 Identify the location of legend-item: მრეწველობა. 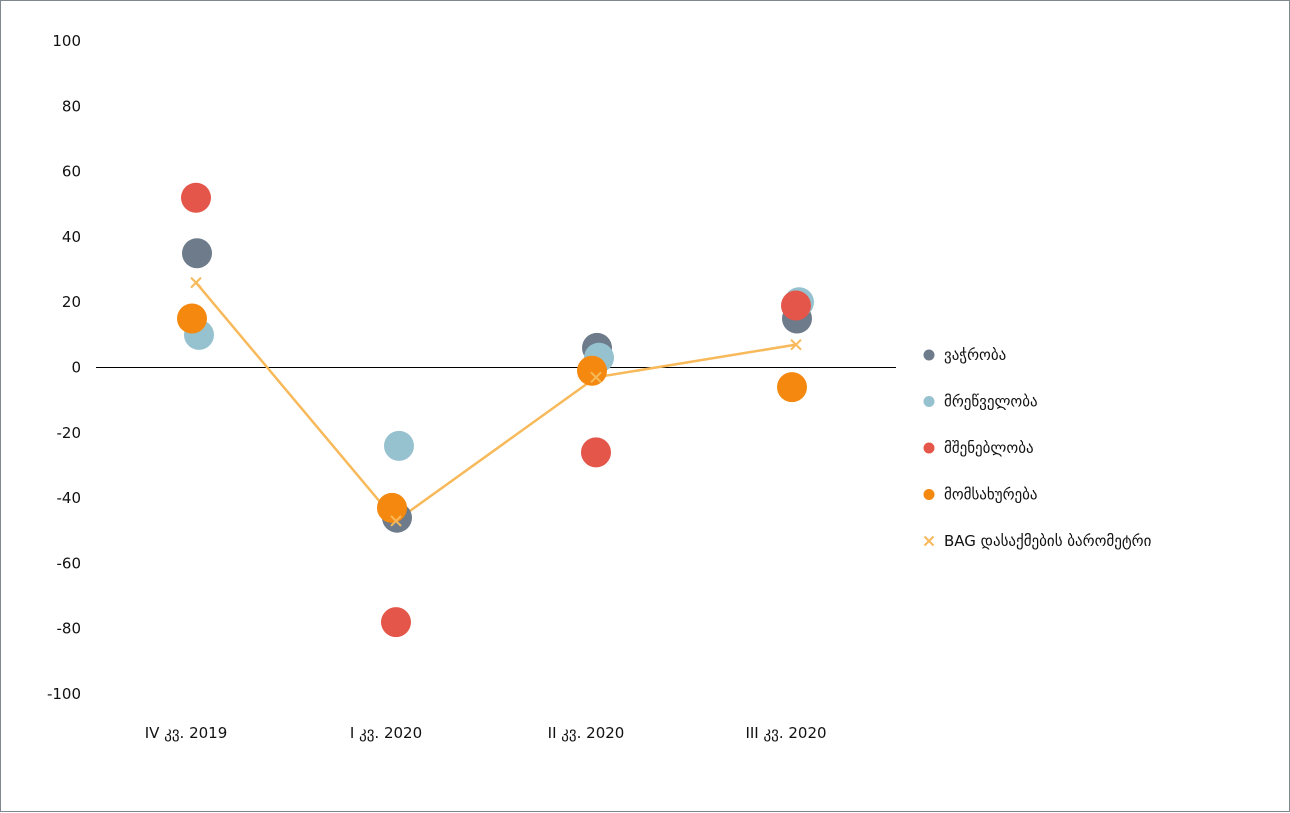
(980, 402).